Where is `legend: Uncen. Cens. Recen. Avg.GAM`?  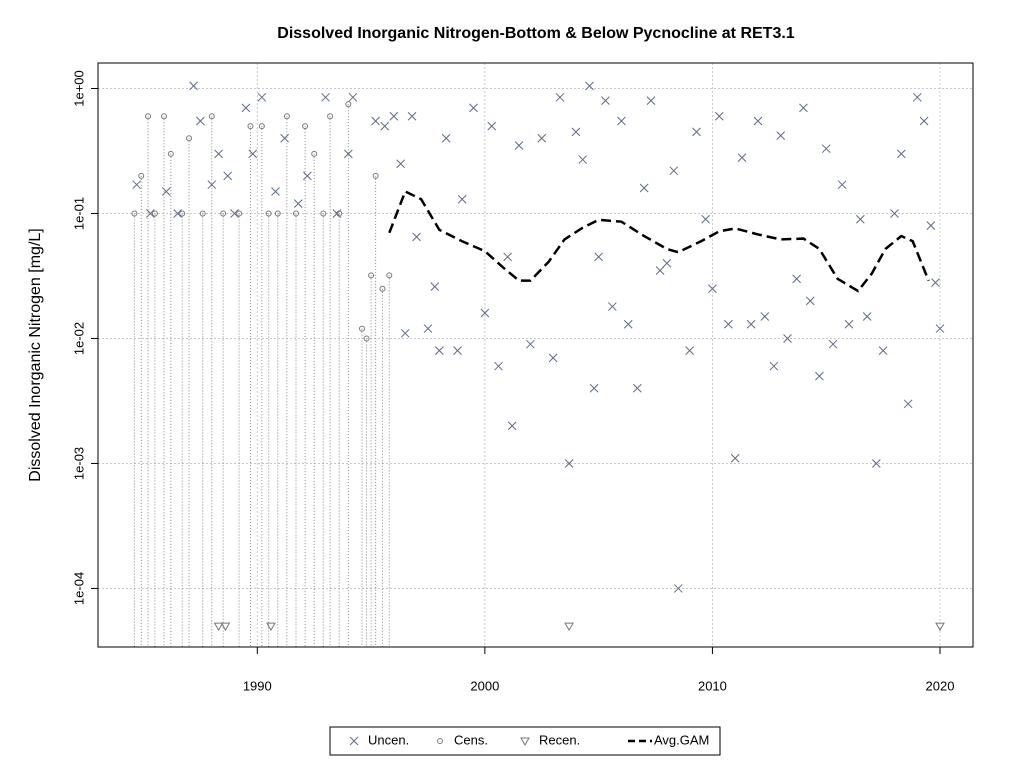 legend: Uncen. Cens. Recen. Avg.GAM is located at coordinates (525, 741).